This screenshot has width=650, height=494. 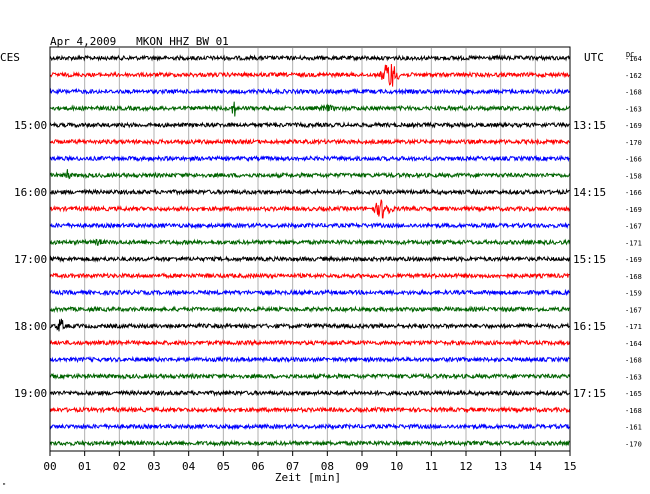 I want to click on utc-time-label: 17:15, so click(x=589, y=393).